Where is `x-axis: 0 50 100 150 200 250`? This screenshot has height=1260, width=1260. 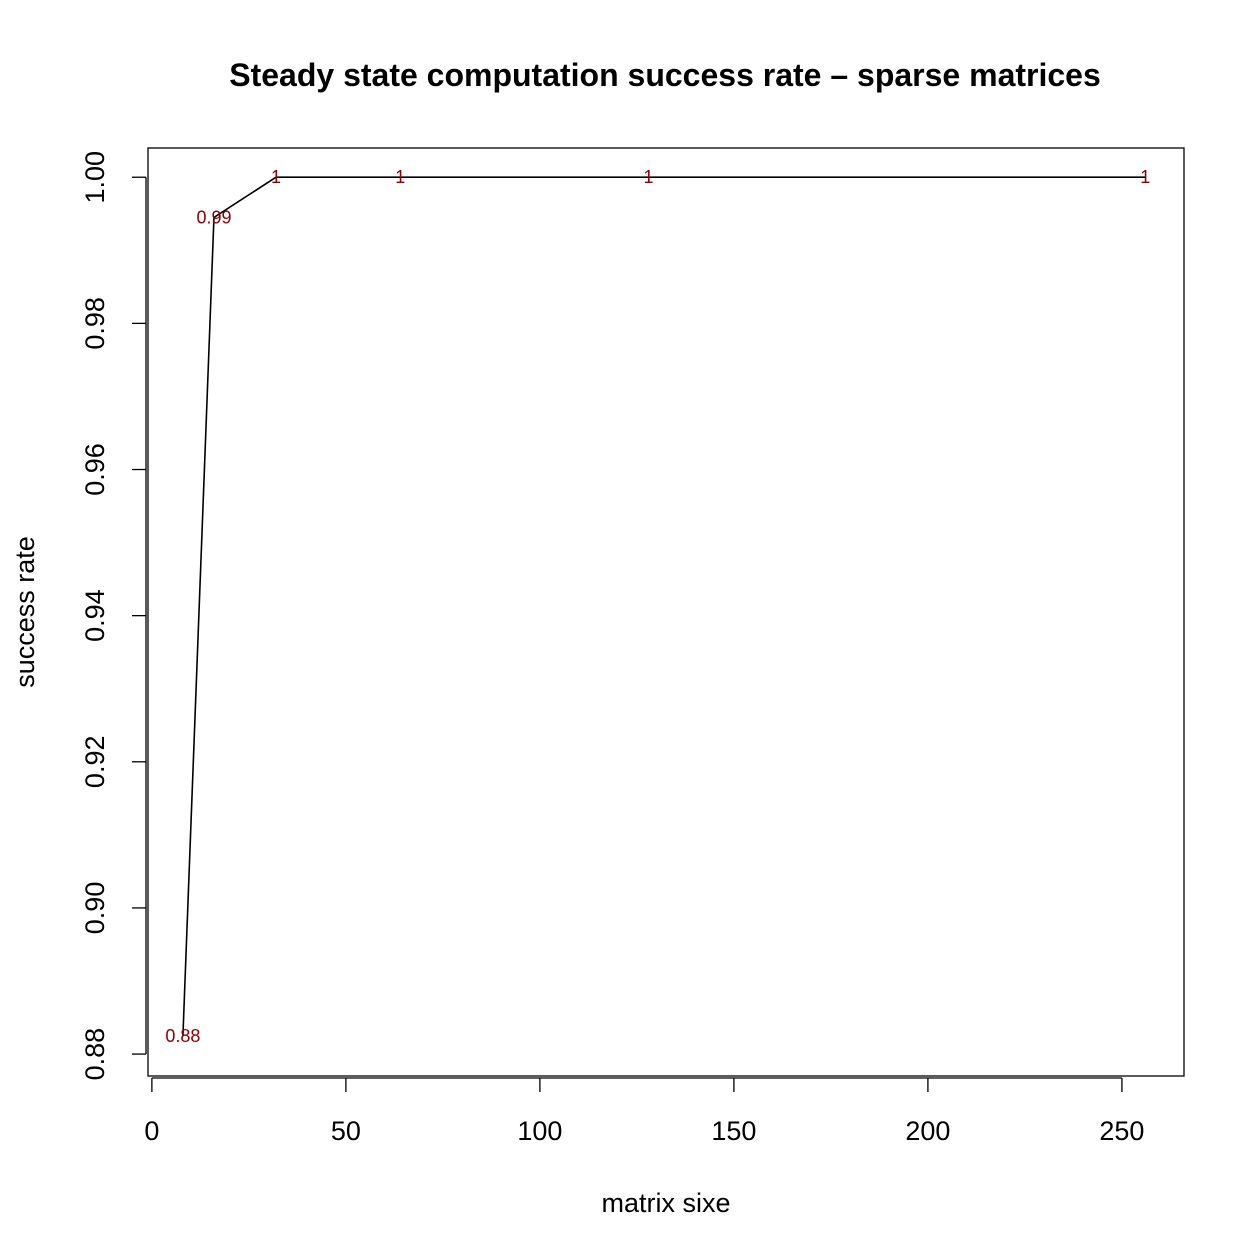
x-axis: 0 50 100 150 200 250 is located at coordinates (644, 1111).